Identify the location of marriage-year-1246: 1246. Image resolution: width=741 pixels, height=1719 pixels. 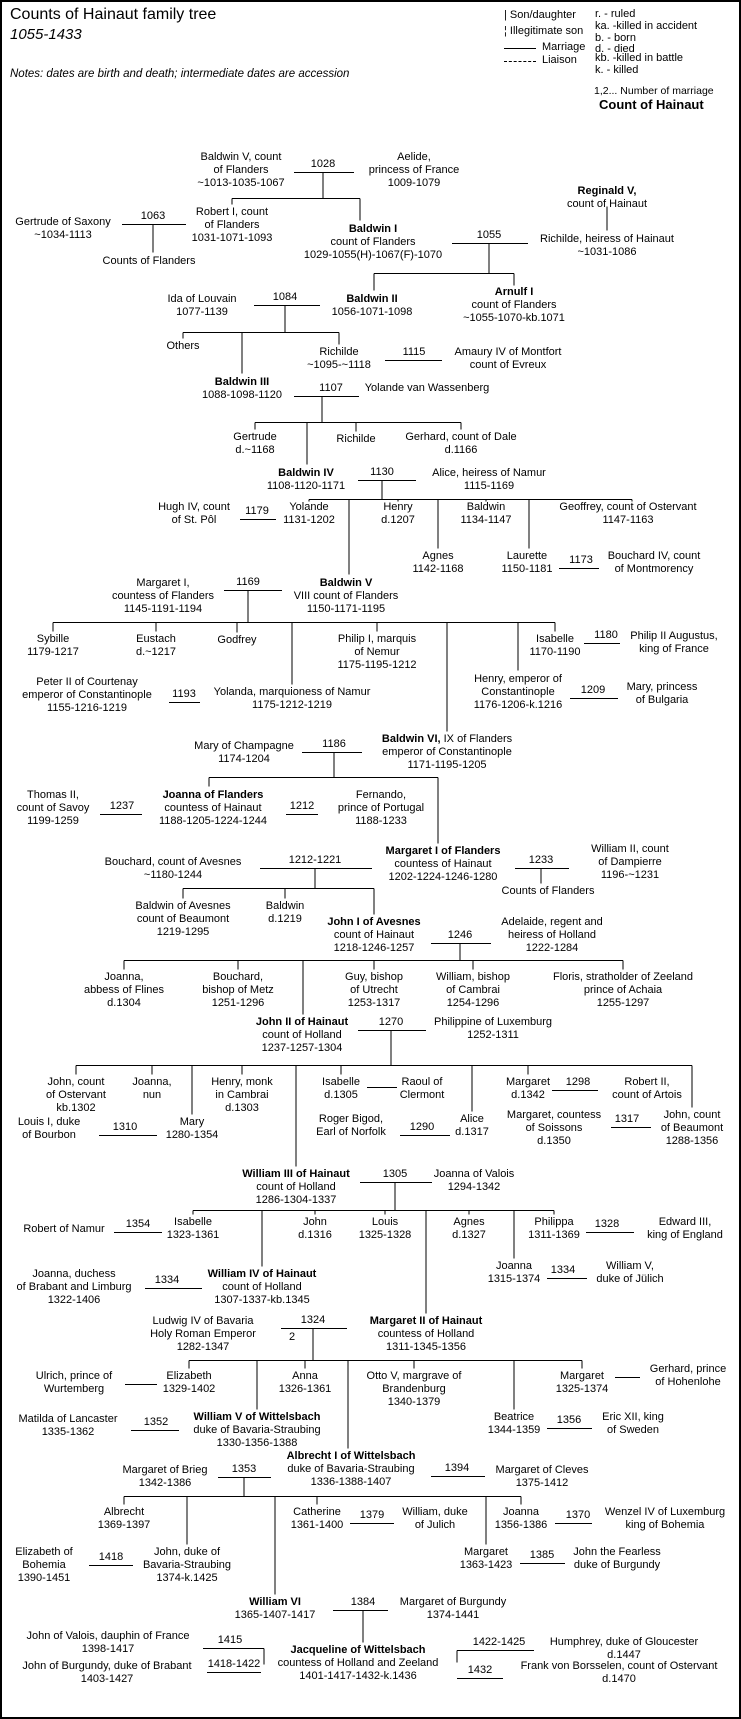
(460, 935).